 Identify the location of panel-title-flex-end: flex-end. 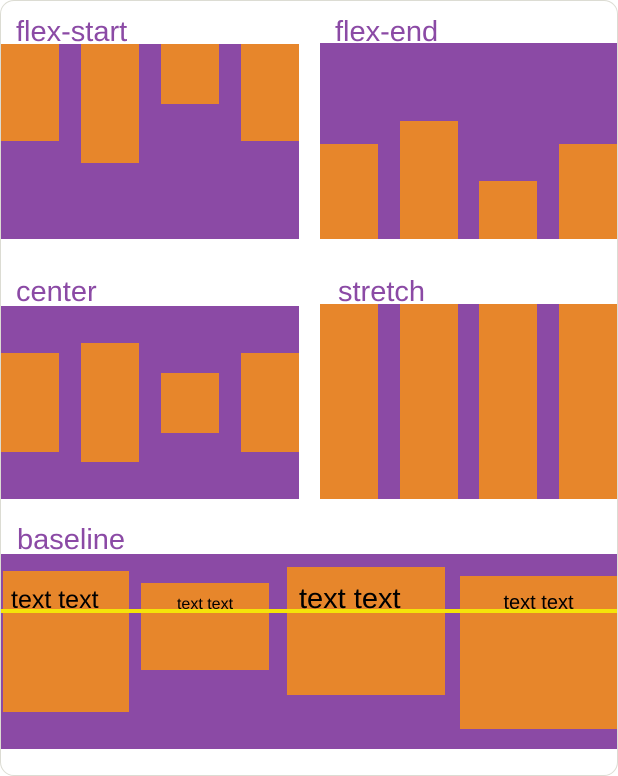
(387, 32).